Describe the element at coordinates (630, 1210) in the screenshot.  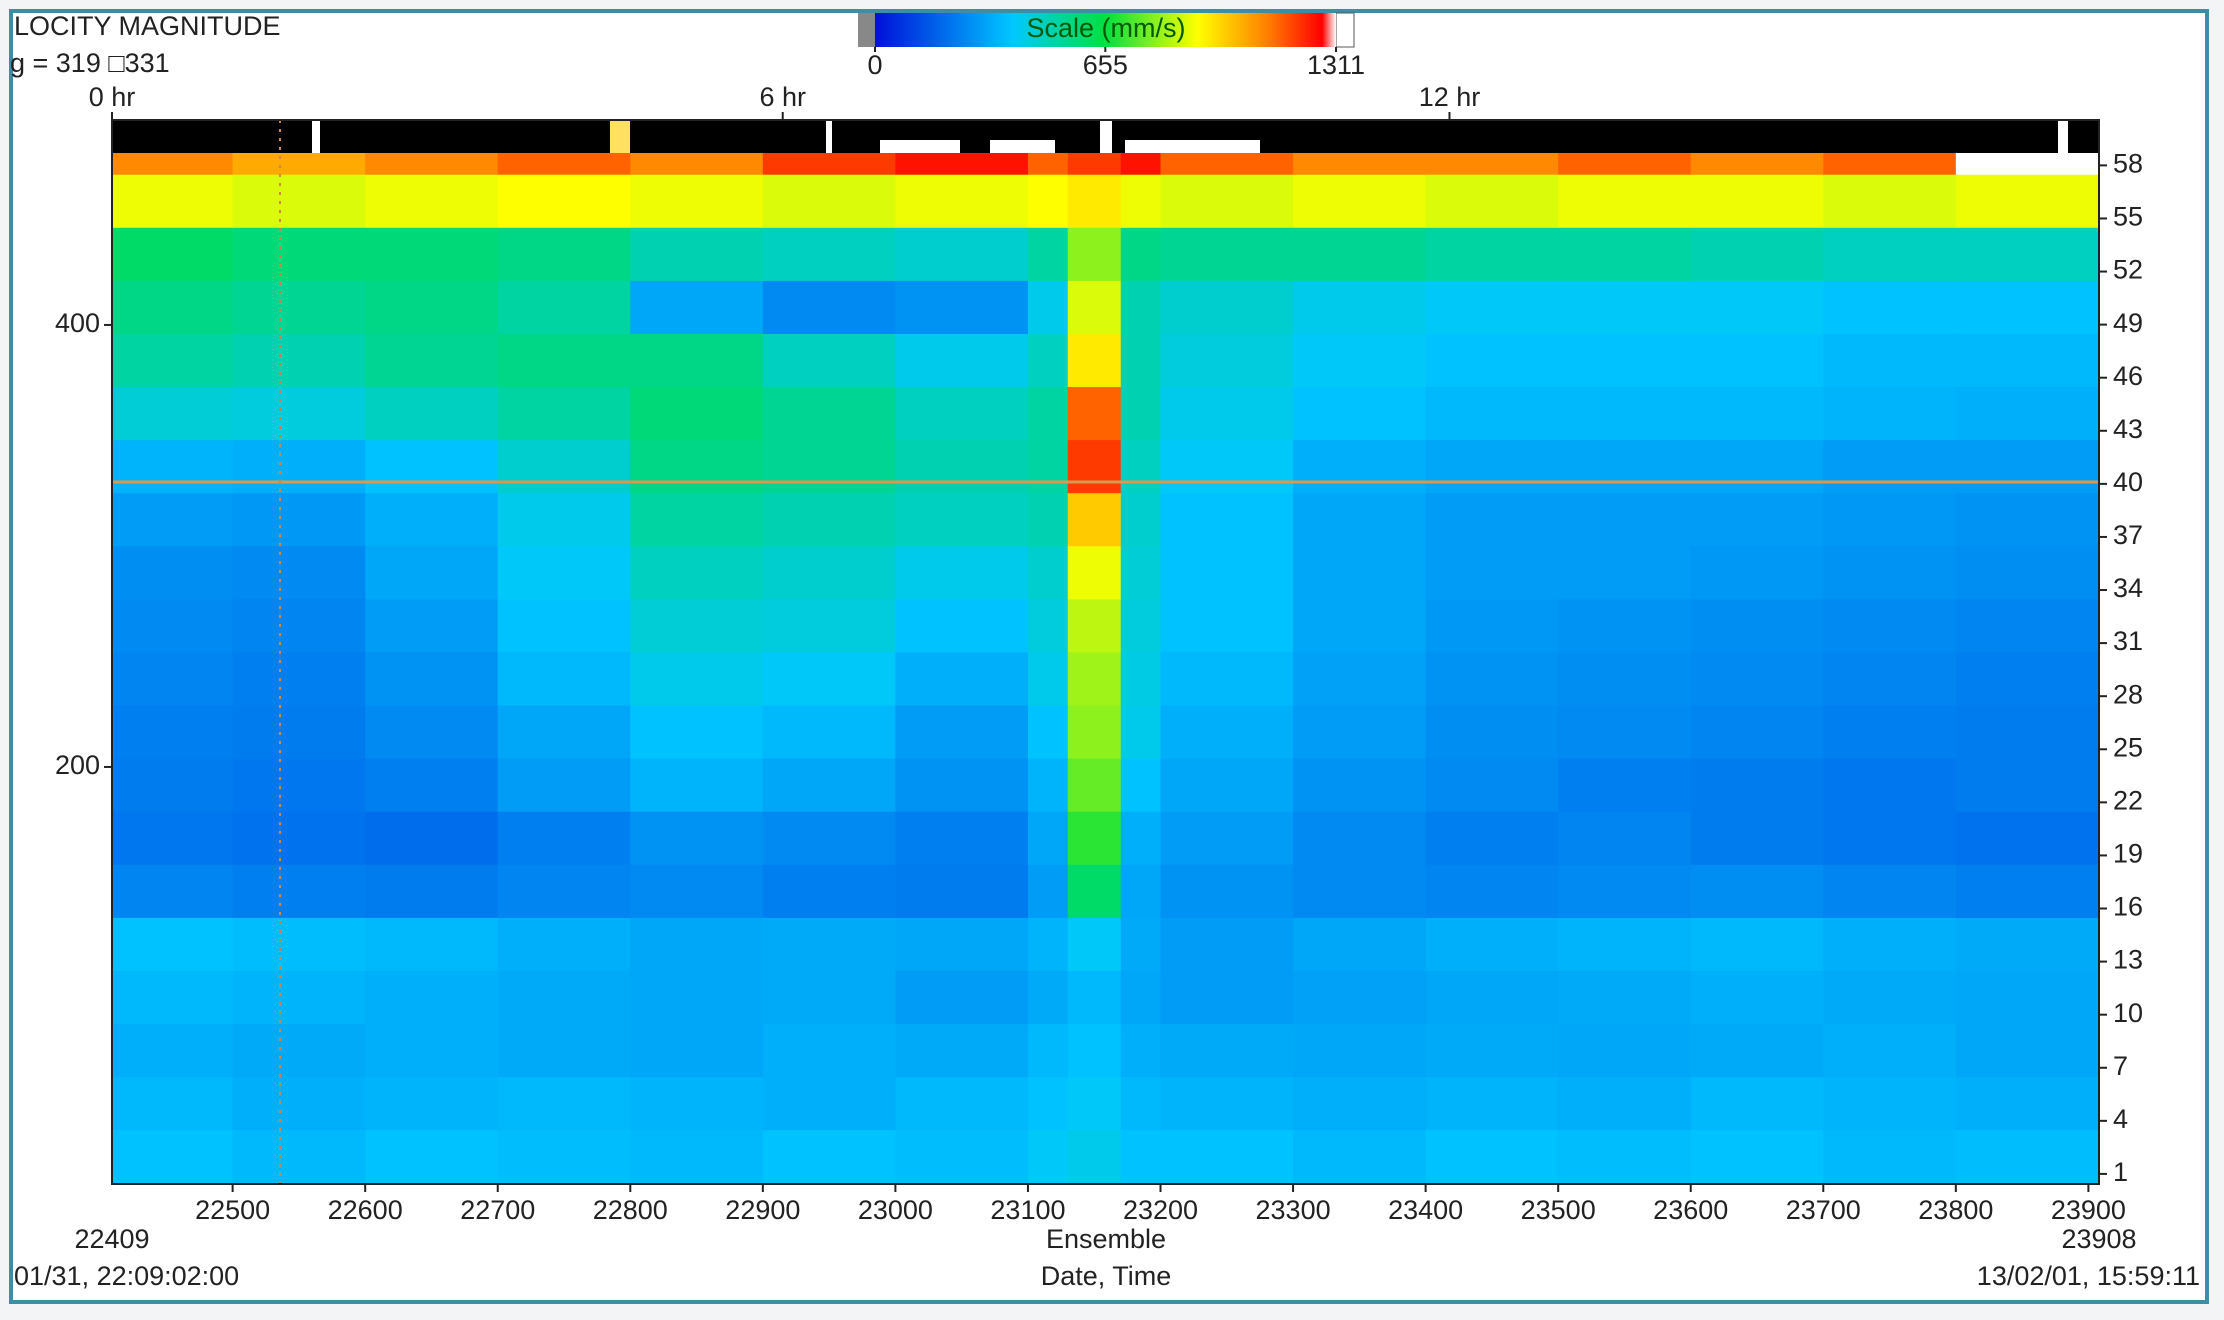
I see `x-tick-label: 22800` at that location.